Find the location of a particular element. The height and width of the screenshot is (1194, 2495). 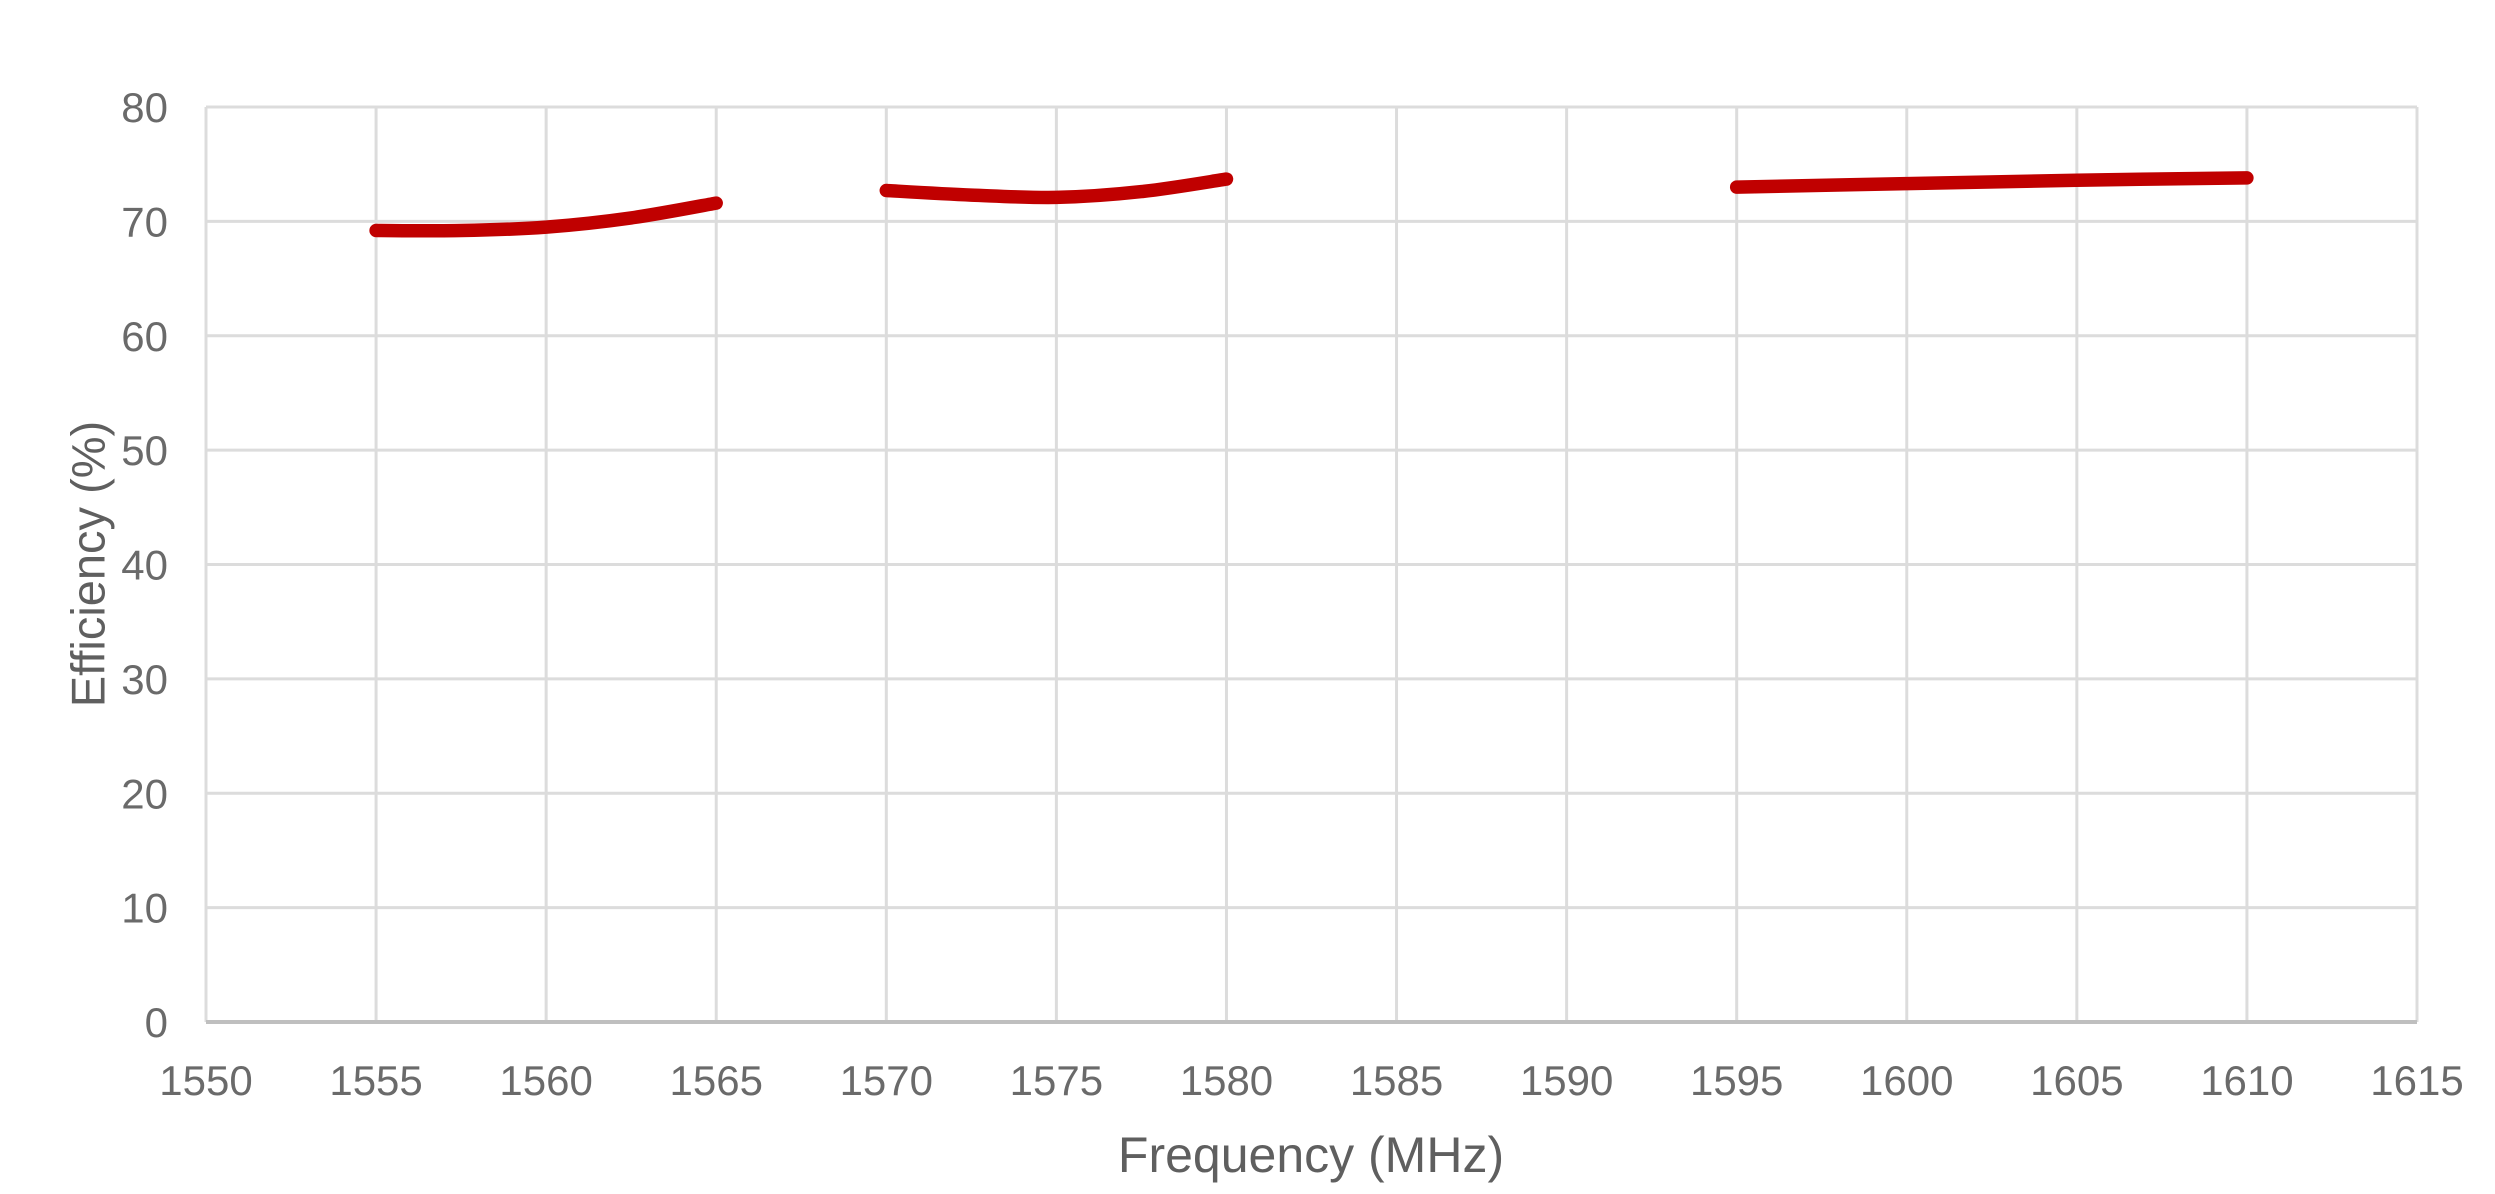

x-tick-label-1610: 1610 is located at coordinates (2246, 1080).